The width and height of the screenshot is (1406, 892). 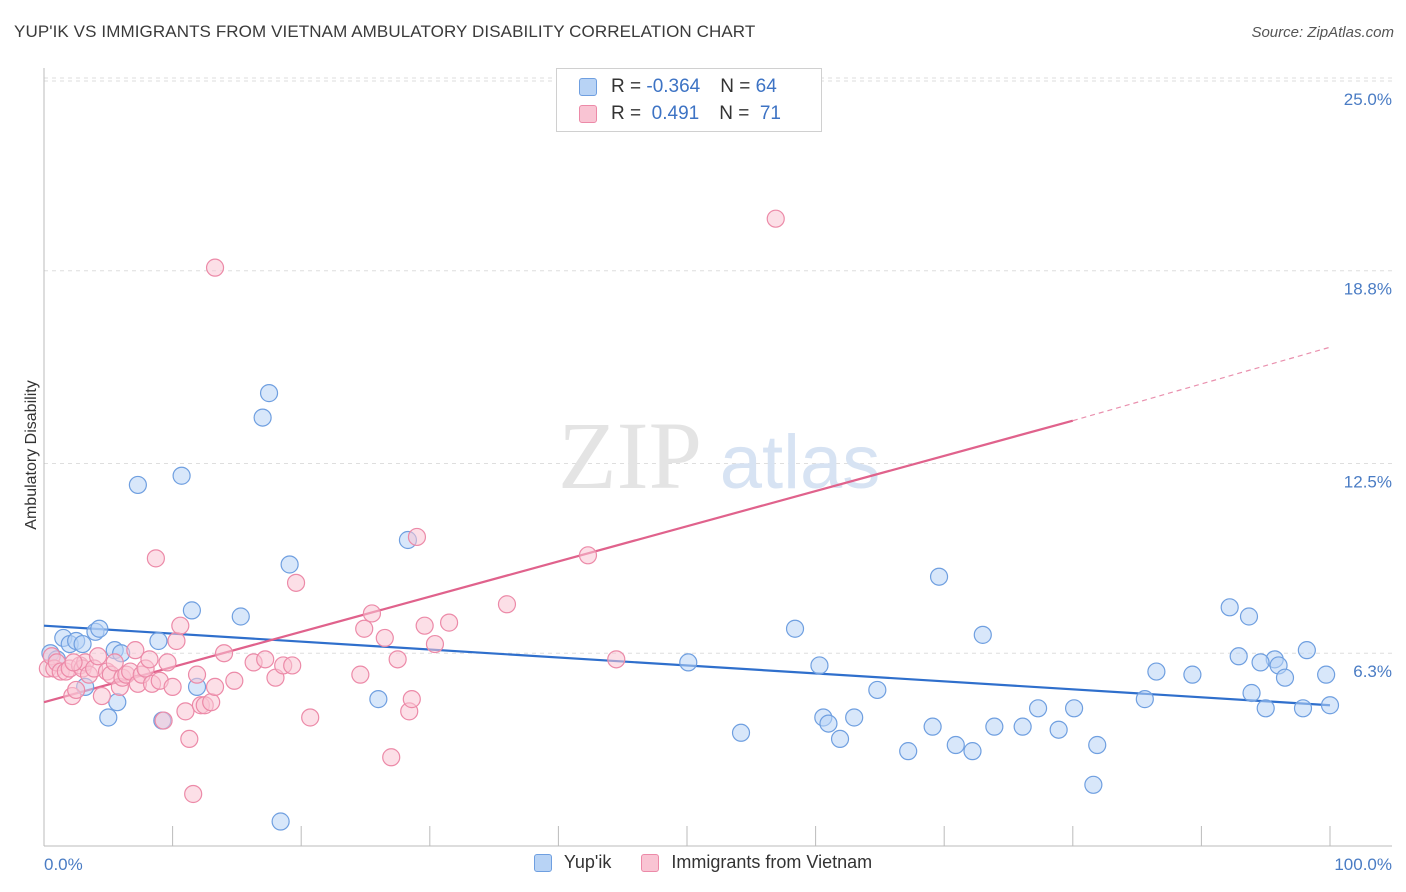 What do you see at coordinates (630, 455) in the screenshot?
I see `watermark-zip: ZIP` at bounding box center [630, 455].